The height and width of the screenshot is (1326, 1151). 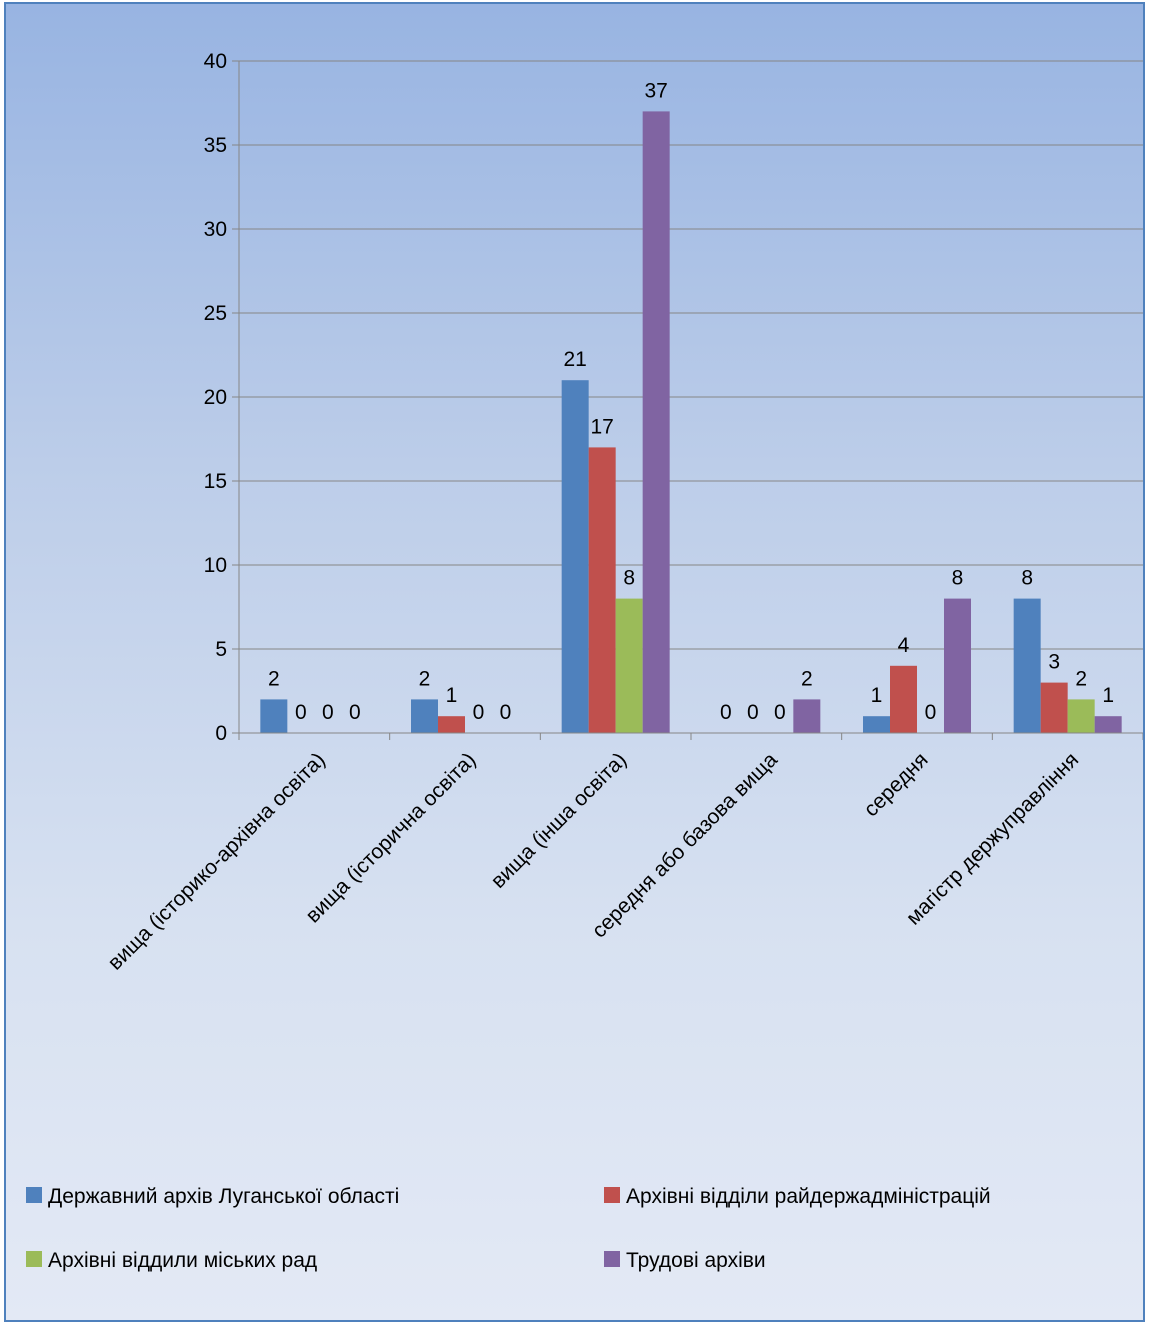 I want to click on legend-label: Державний архів Луганської області, so click(x=223, y=1196).